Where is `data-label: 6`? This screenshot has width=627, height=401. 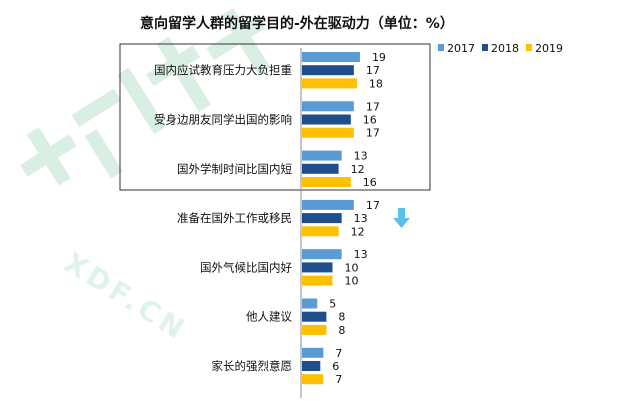 data-label: 6 is located at coordinates (335, 366).